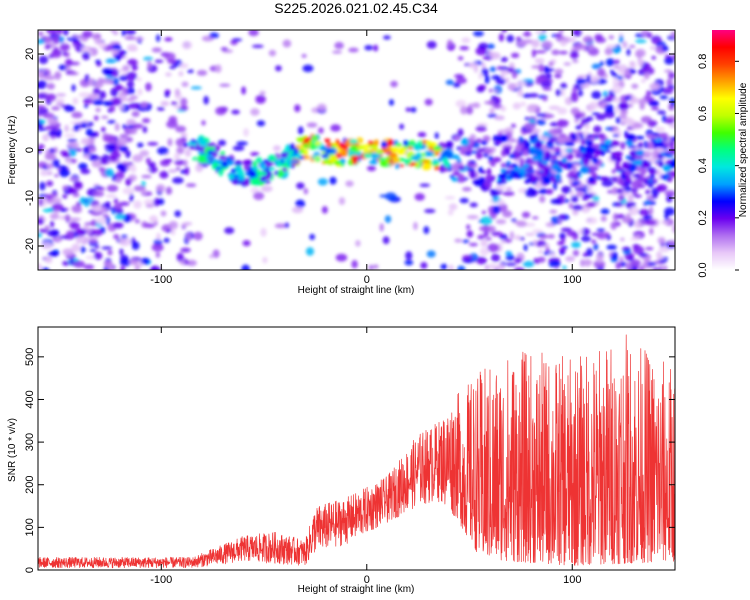 Image resolution: width=750 pixels, height=600 pixels. I want to click on top-x-tick-label: 0, so click(367, 280).